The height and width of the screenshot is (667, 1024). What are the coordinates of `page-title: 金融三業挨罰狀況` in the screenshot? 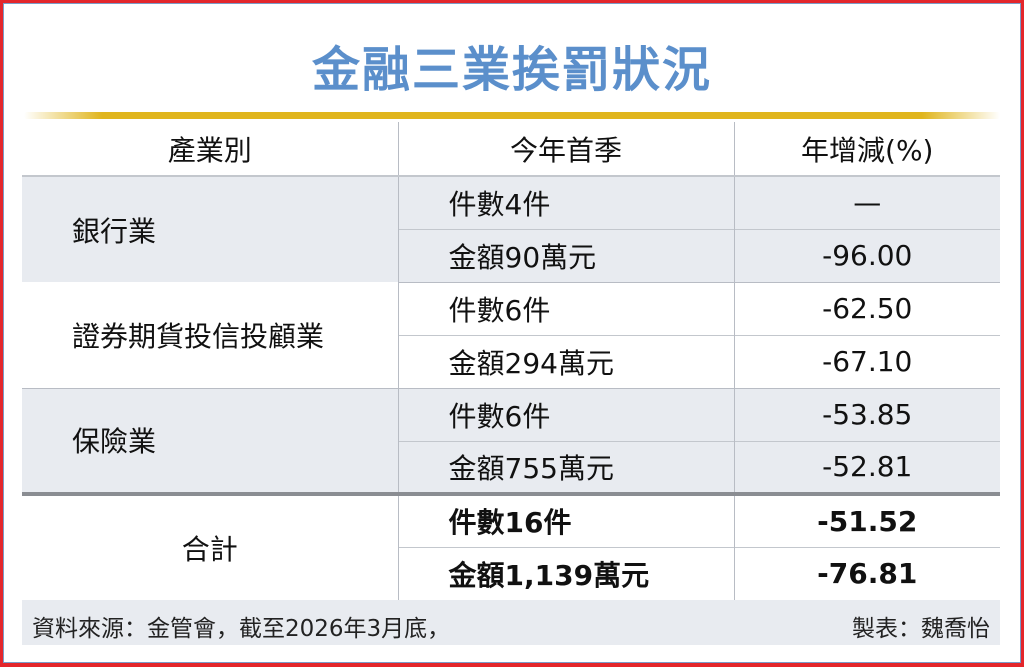 It's located at (511, 70).